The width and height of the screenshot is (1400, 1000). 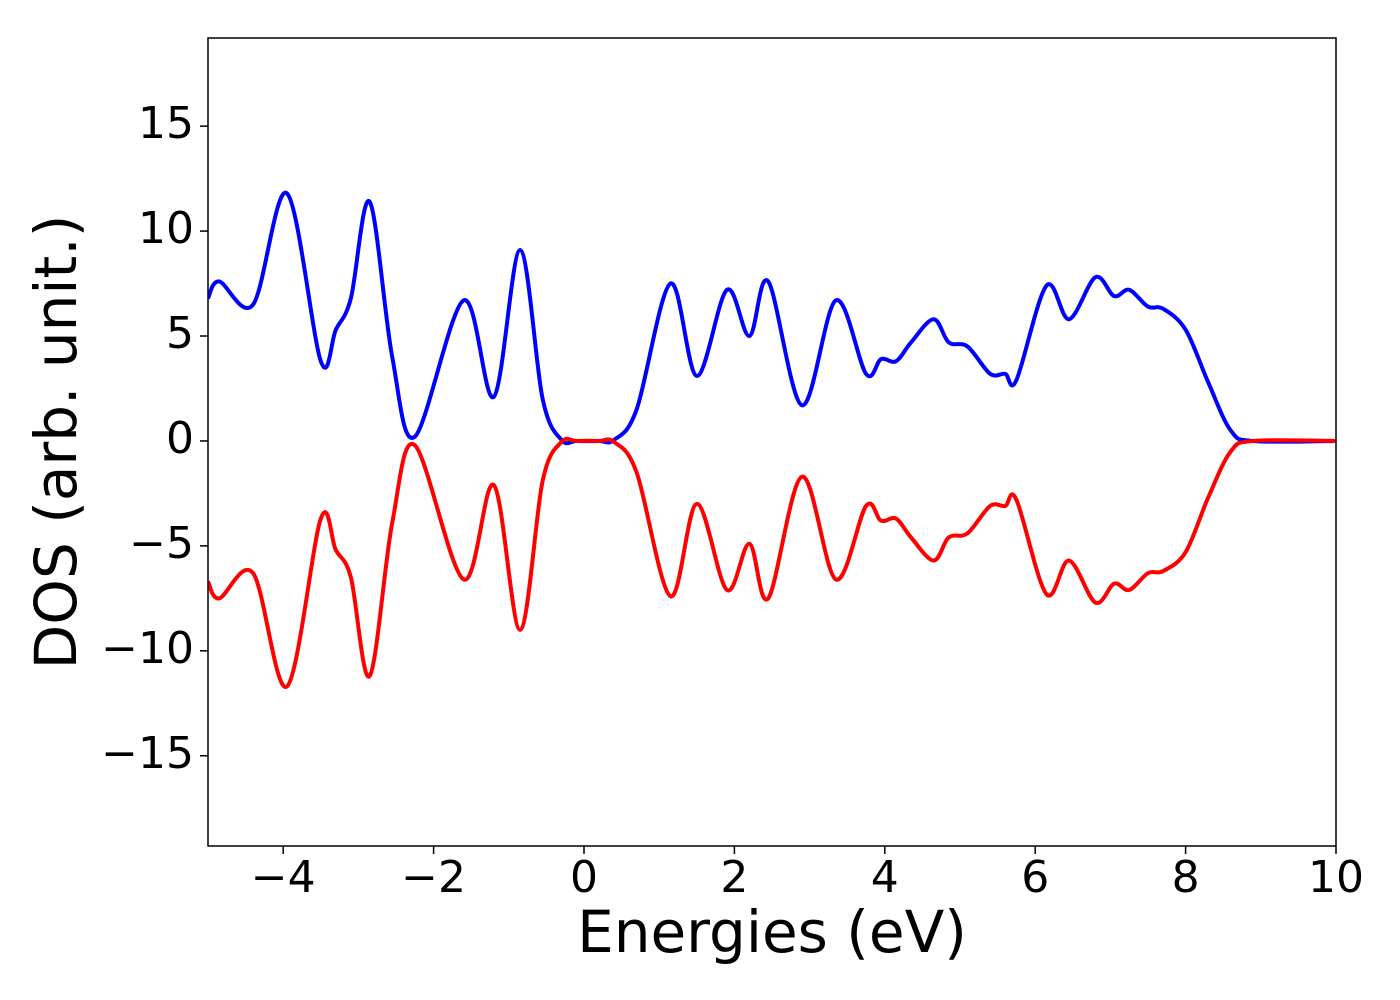 What do you see at coordinates (56, 442) in the screenshot?
I see `y-axis-label: DOS (arb. unit.)` at bounding box center [56, 442].